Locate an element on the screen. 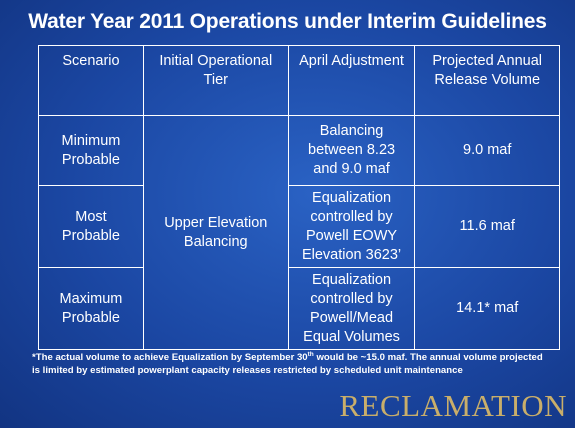 This screenshot has width=575, height=428. header-cell: Scenario is located at coordinates (91, 80).